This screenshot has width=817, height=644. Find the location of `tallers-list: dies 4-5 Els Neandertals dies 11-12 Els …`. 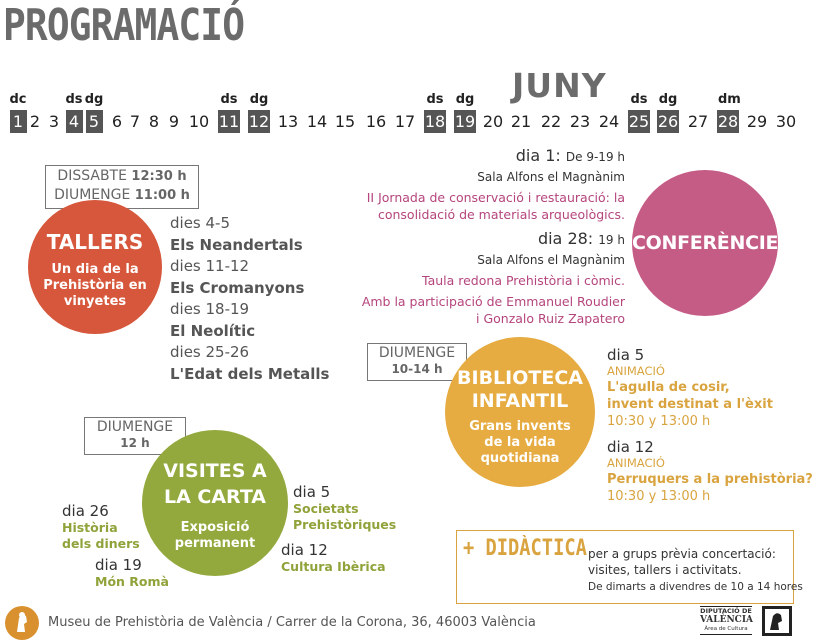

tallers-list: dies 4-5 Els Neandertals dies 11-12 Els … is located at coordinates (249, 299).